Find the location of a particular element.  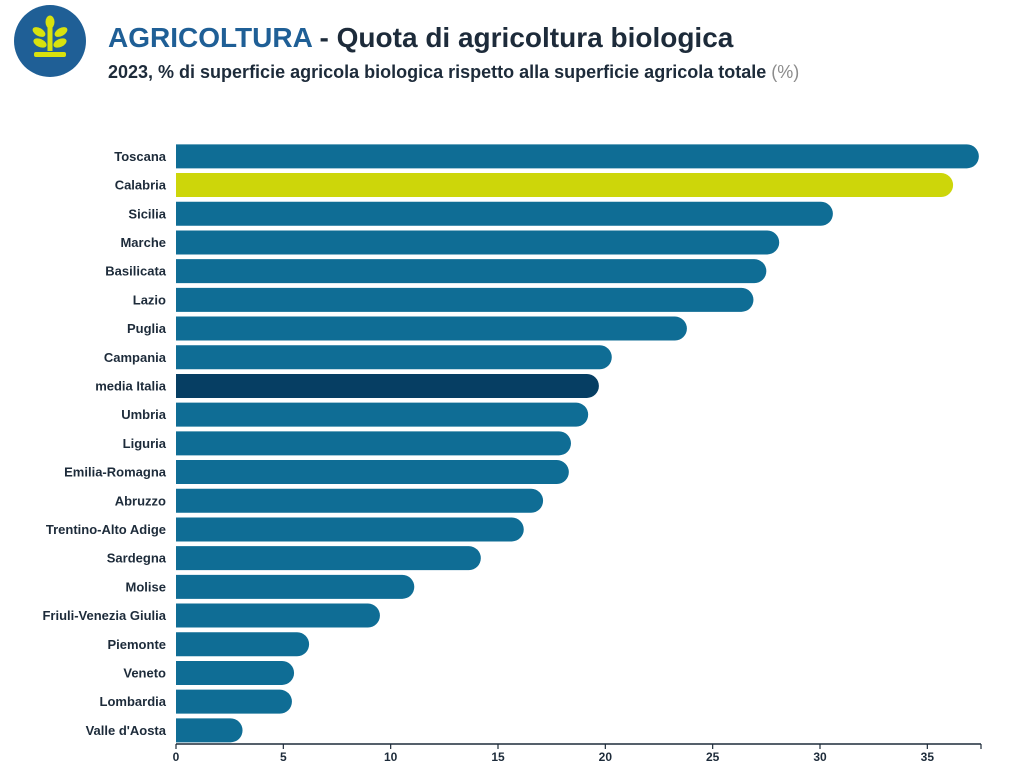

x-tick-label: 5 is located at coordinates (283, 757).